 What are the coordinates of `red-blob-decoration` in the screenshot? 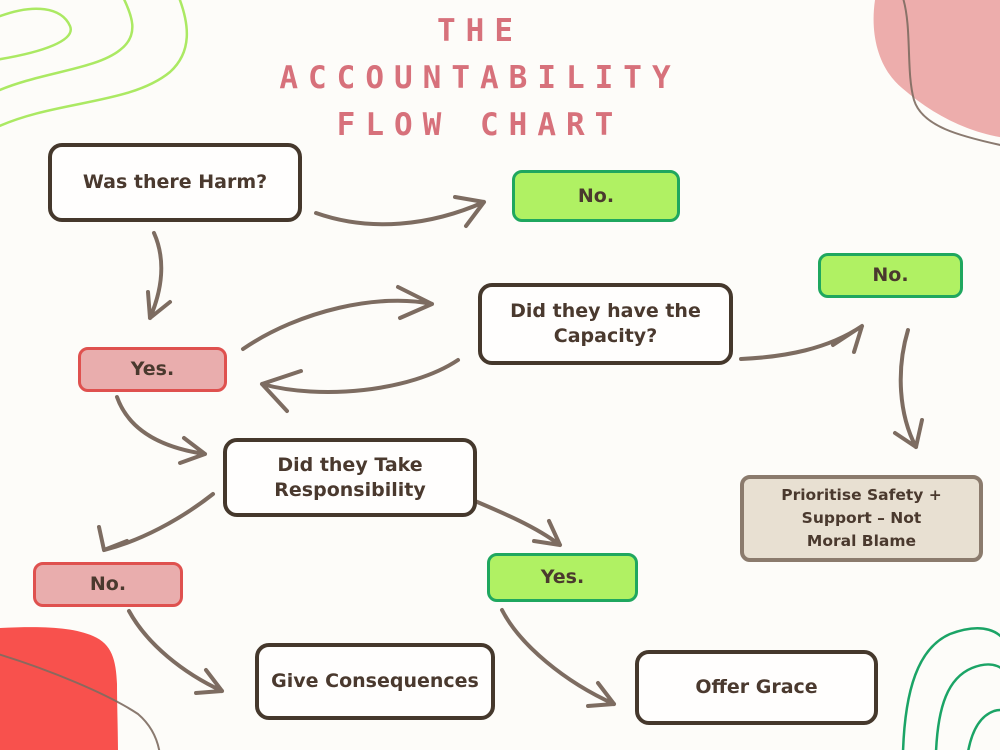 It's located at (59, 688).